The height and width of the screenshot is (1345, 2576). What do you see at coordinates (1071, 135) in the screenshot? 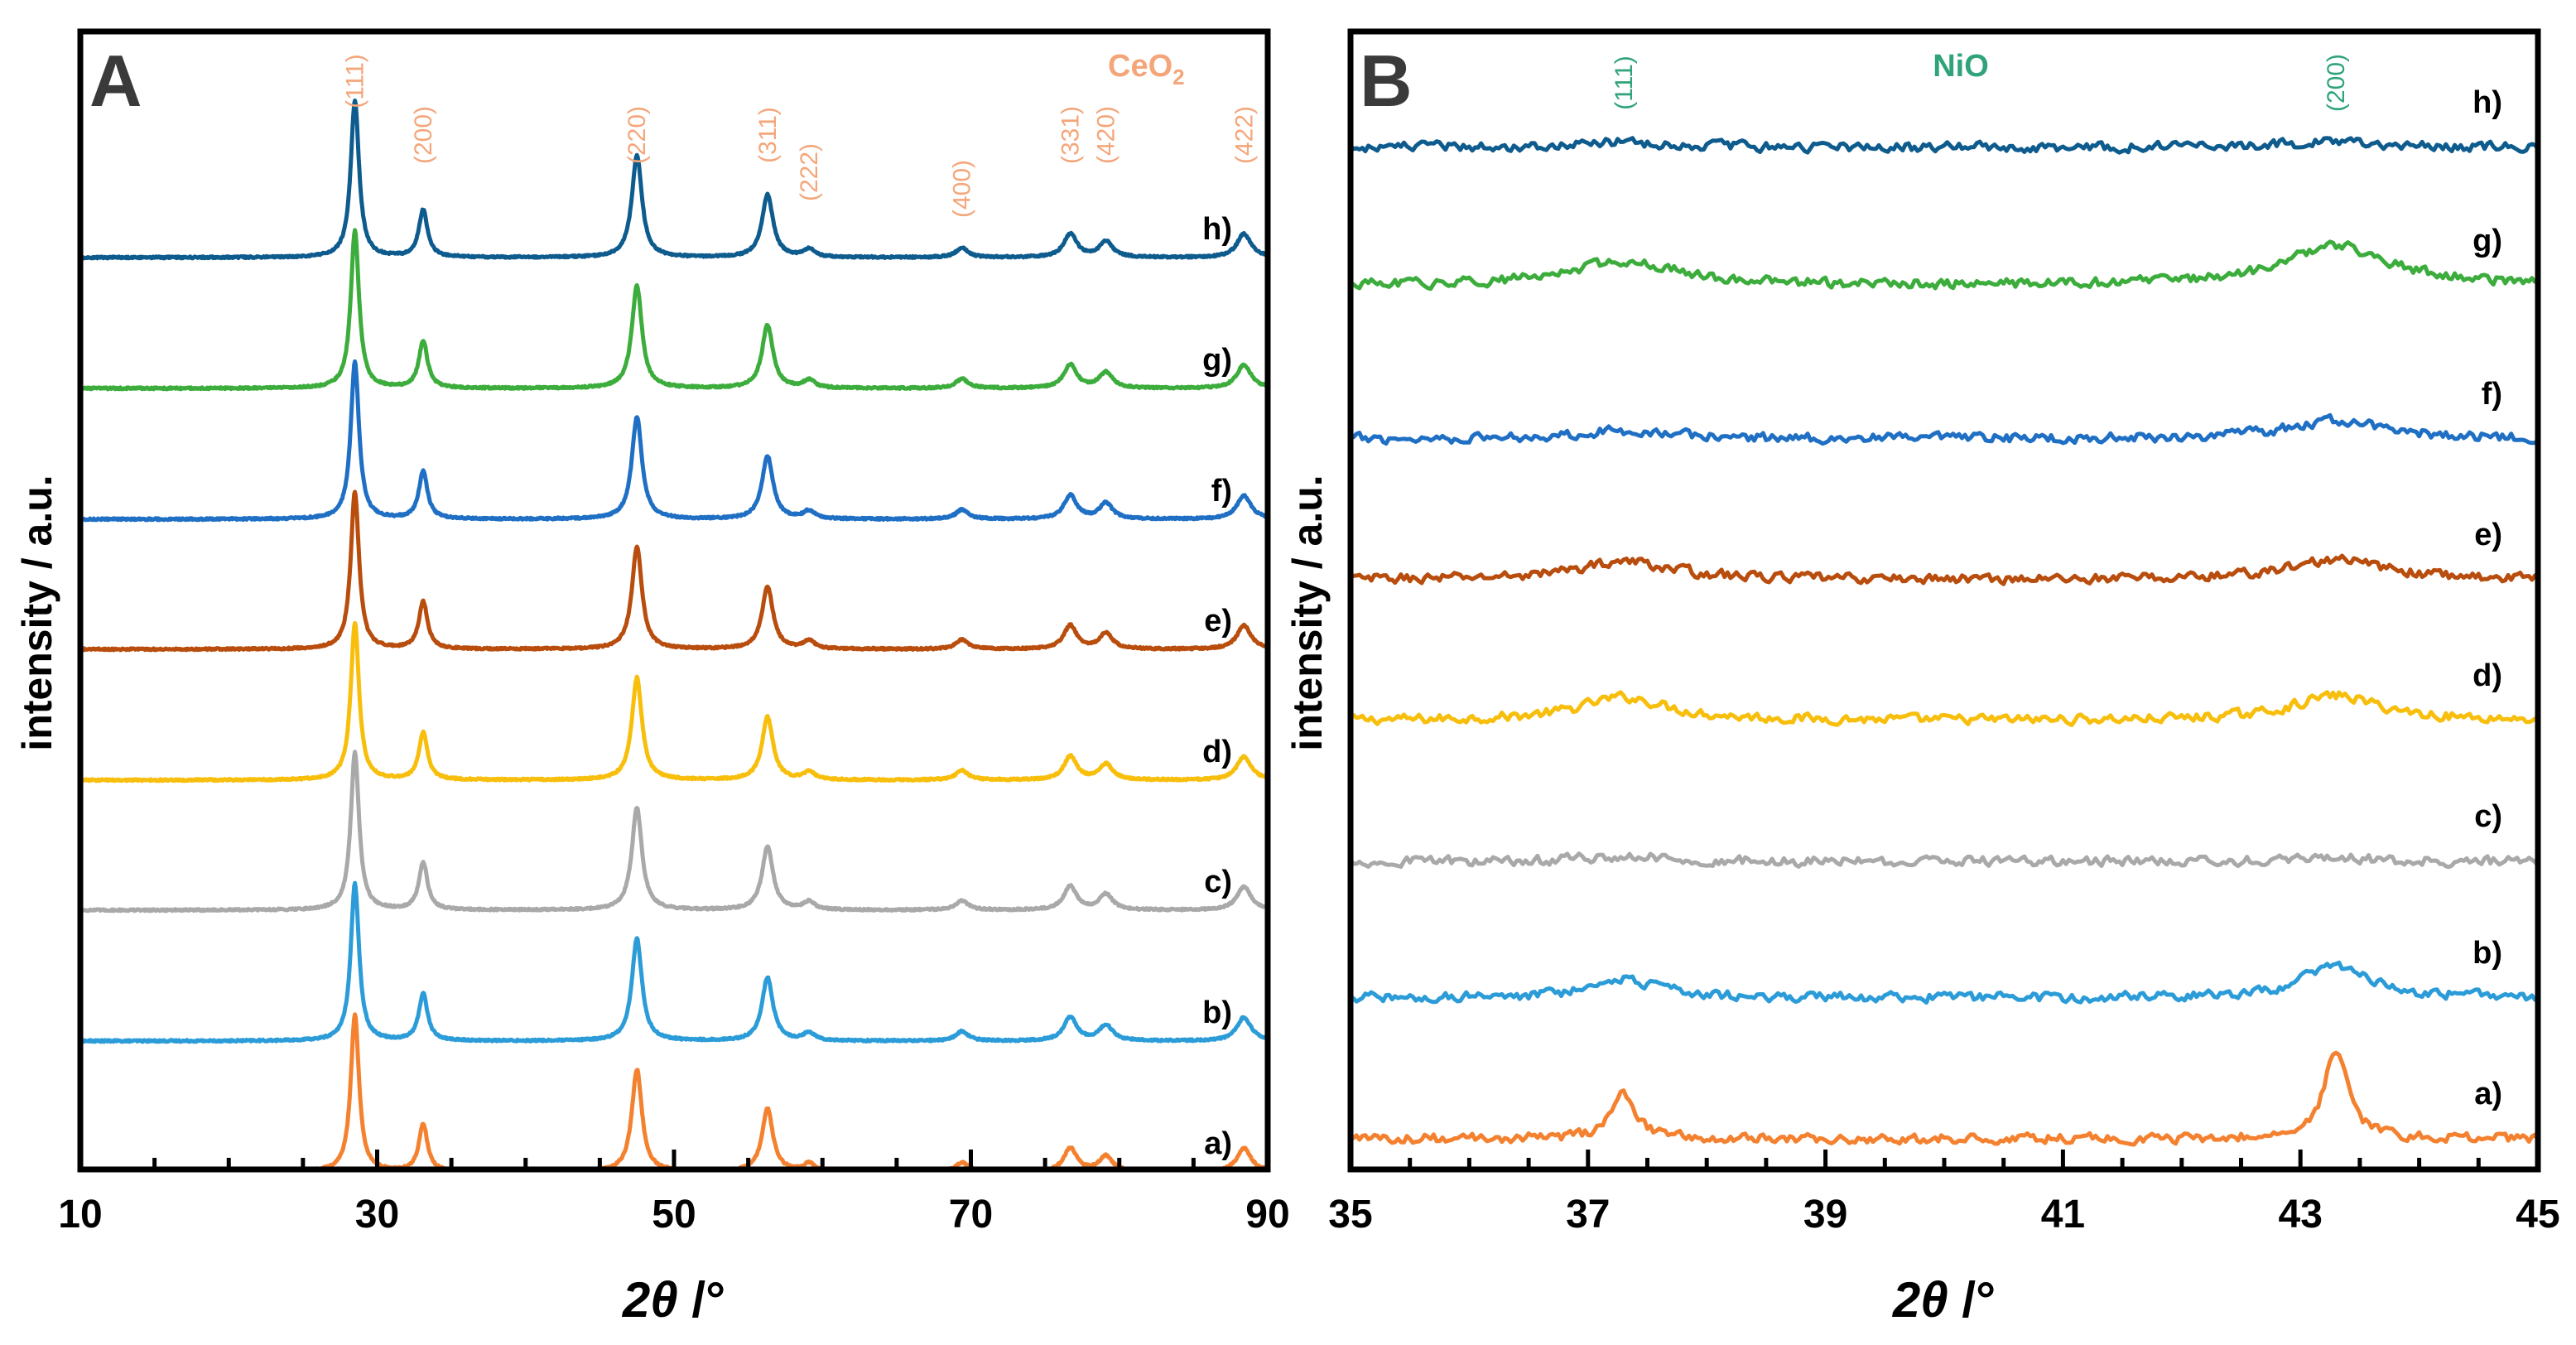
I see `panel-a-reflection-label: (331)` at bounding box center [1071, 135].